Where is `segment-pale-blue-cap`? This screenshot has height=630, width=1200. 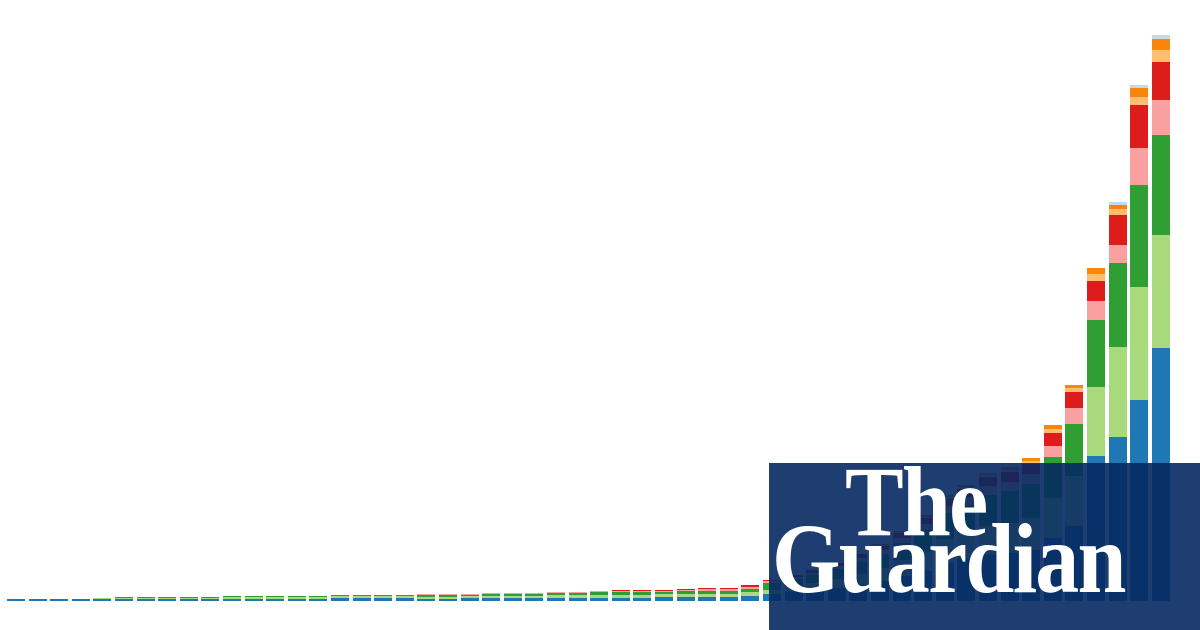 segment-pale-blue-cap is located at coordinates (1139, 86).